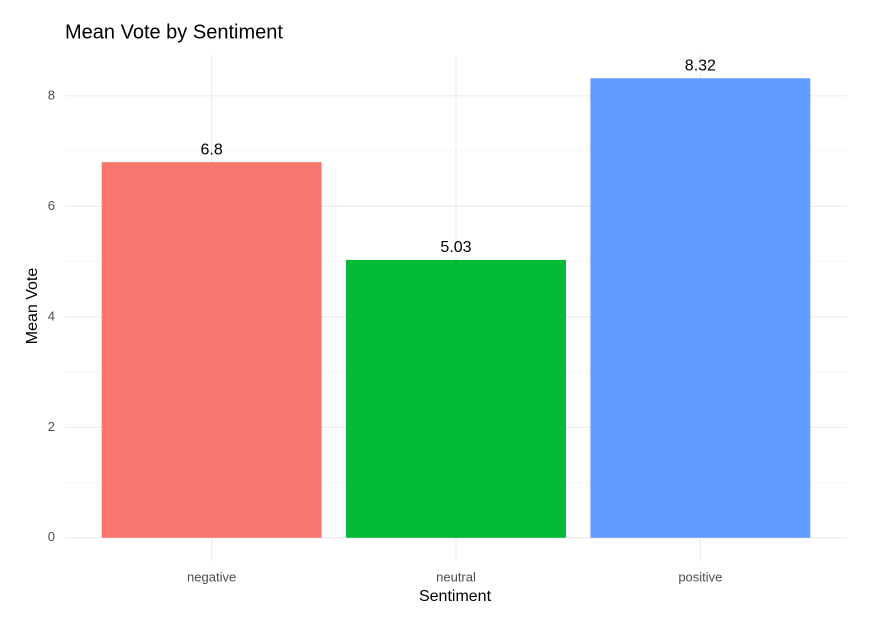  I want to click on bar, so click(456, 398).